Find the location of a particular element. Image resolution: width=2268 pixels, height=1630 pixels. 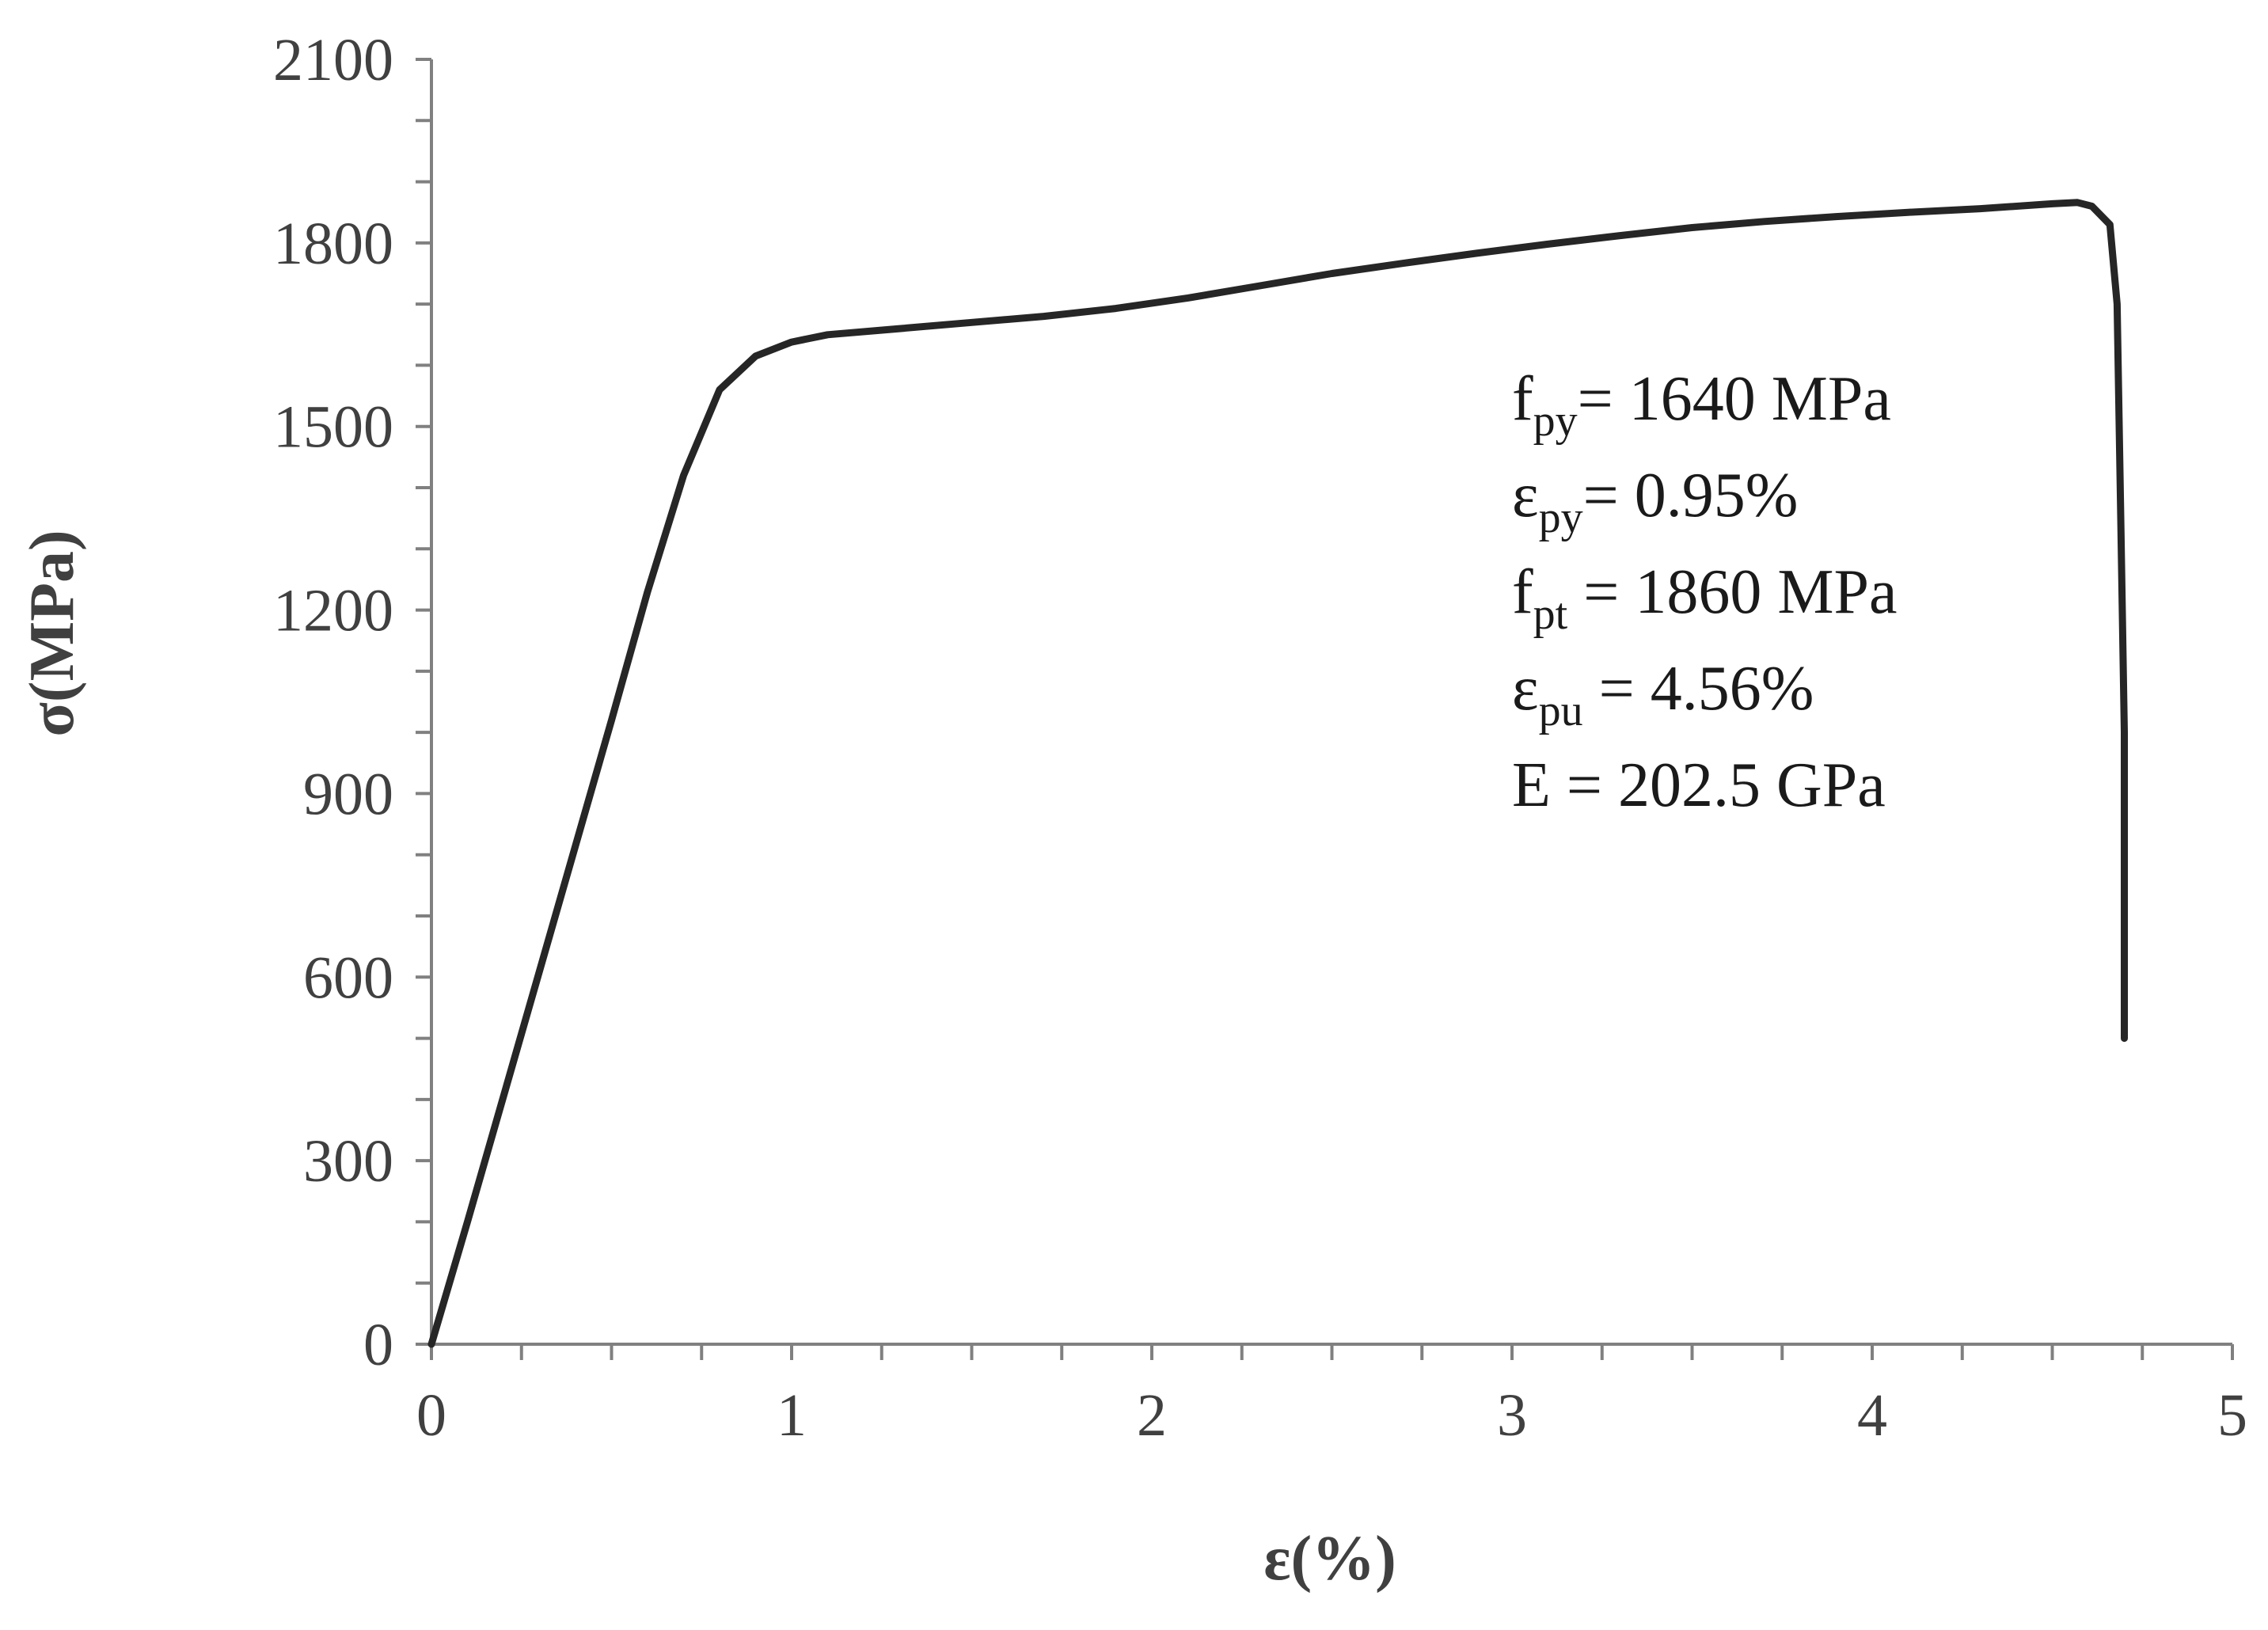

y-tick-label: 1800 is located at coordinates (333, 244).